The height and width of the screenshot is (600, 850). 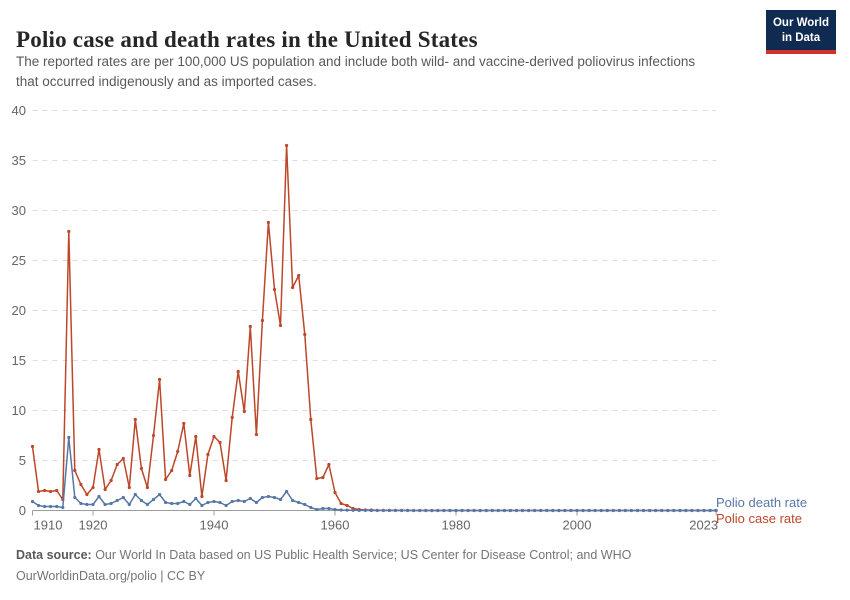 I want to click on legend-item-case-rate: Polio case rate, so click(x=759, y=518).